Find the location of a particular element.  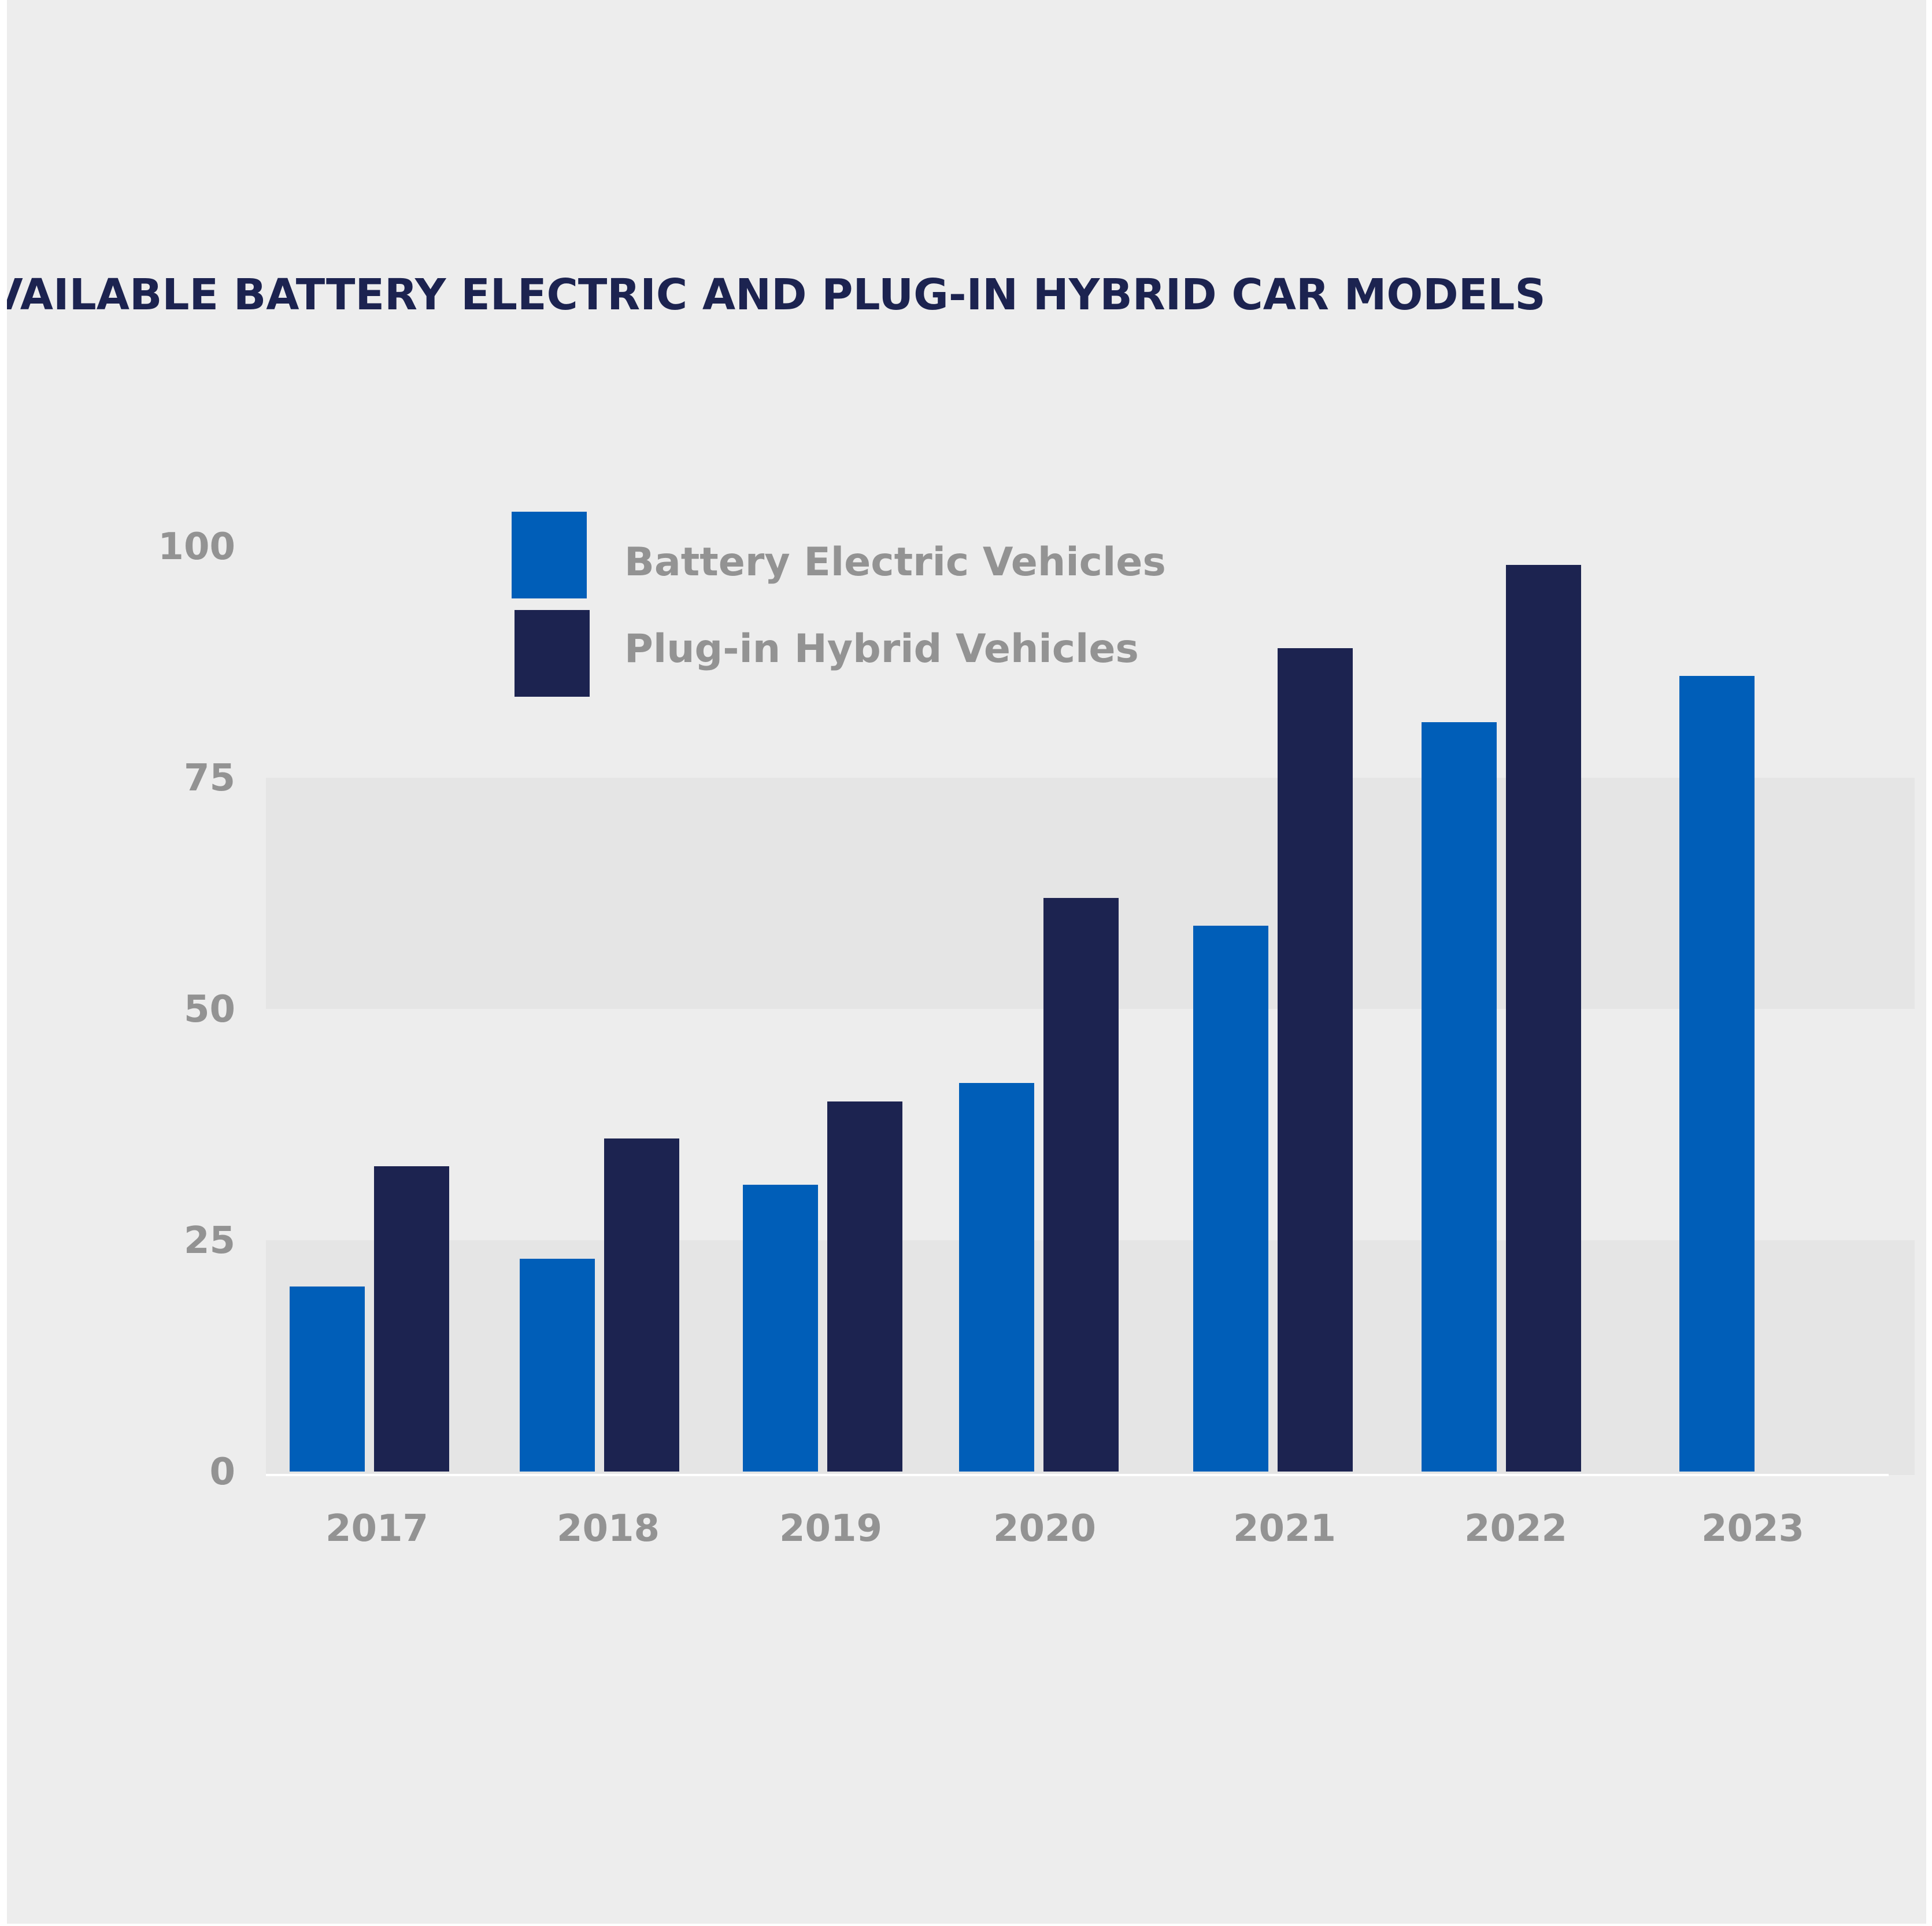

bar-phev-2021 is located at coordinates (1315, 1060).